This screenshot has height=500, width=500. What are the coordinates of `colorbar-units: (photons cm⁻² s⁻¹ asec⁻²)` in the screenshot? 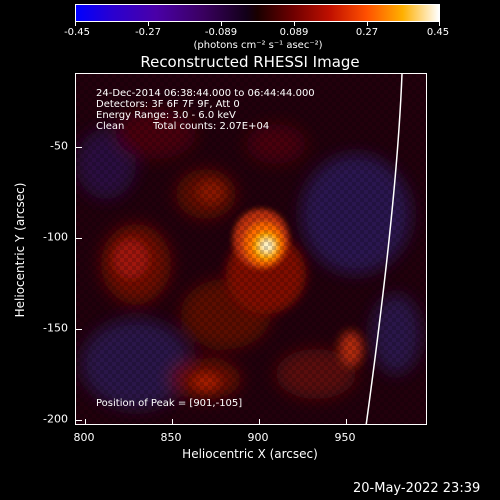 It's located at (258, 45).